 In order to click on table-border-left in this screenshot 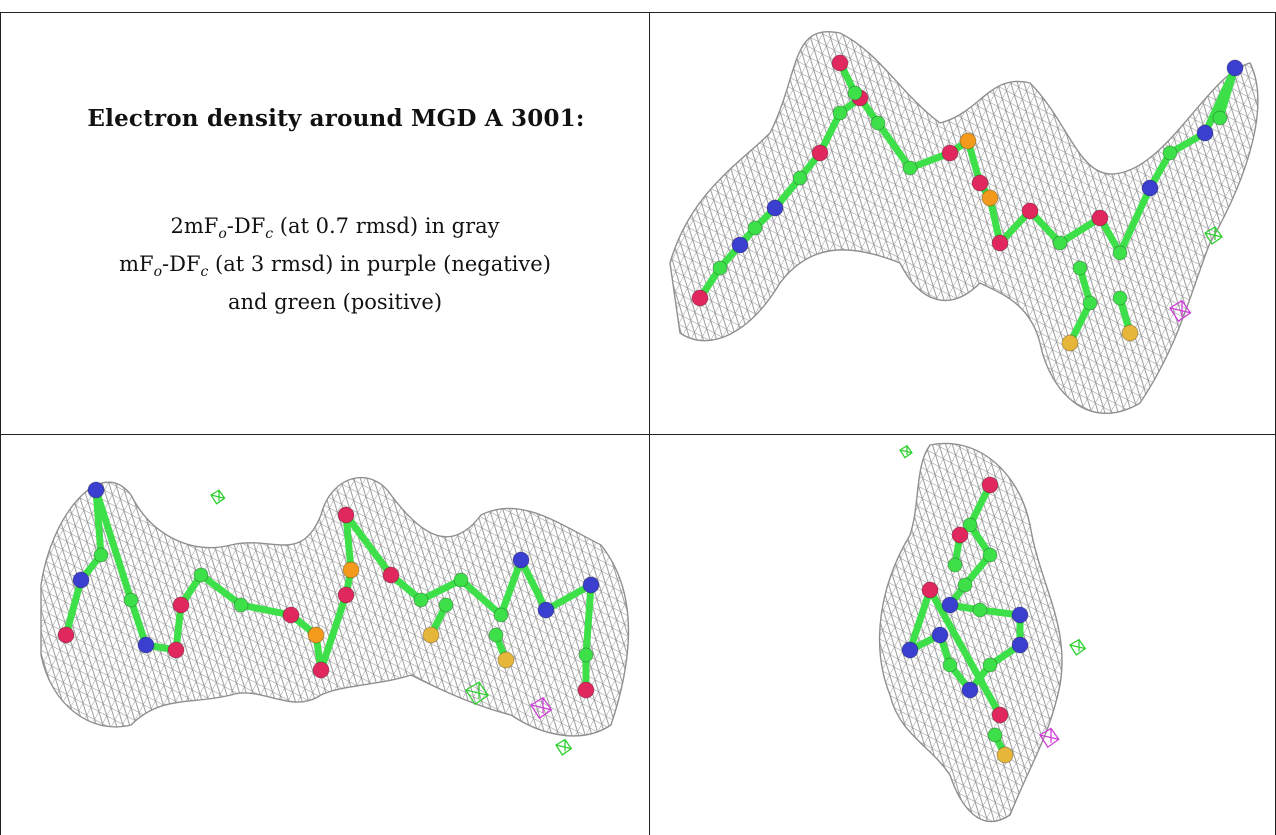, I will do `click(0, 423)`.